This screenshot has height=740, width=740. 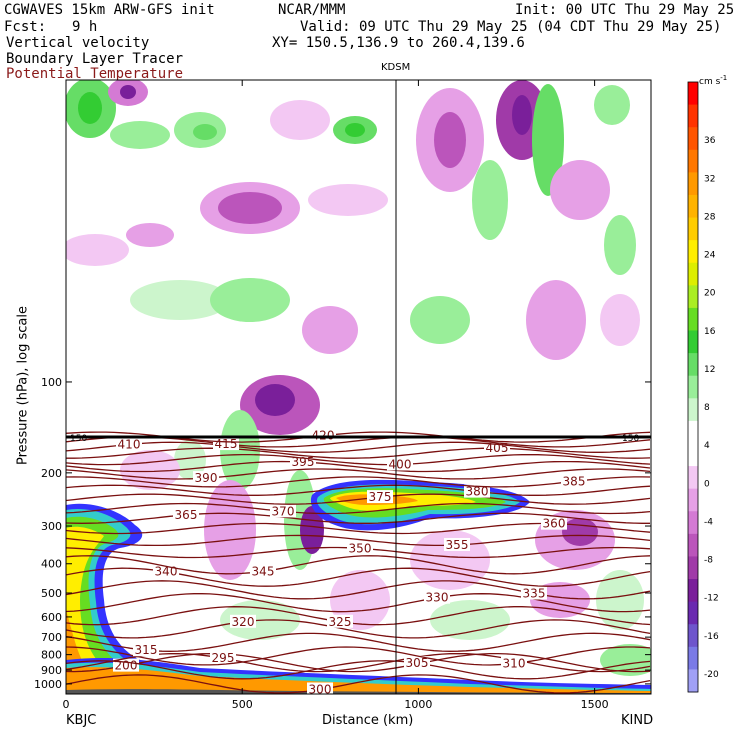 What do you see at coordinates (320, 689) in the screenshot?
I see `theta-contour-label: 300` at bounding box center [320, 689].